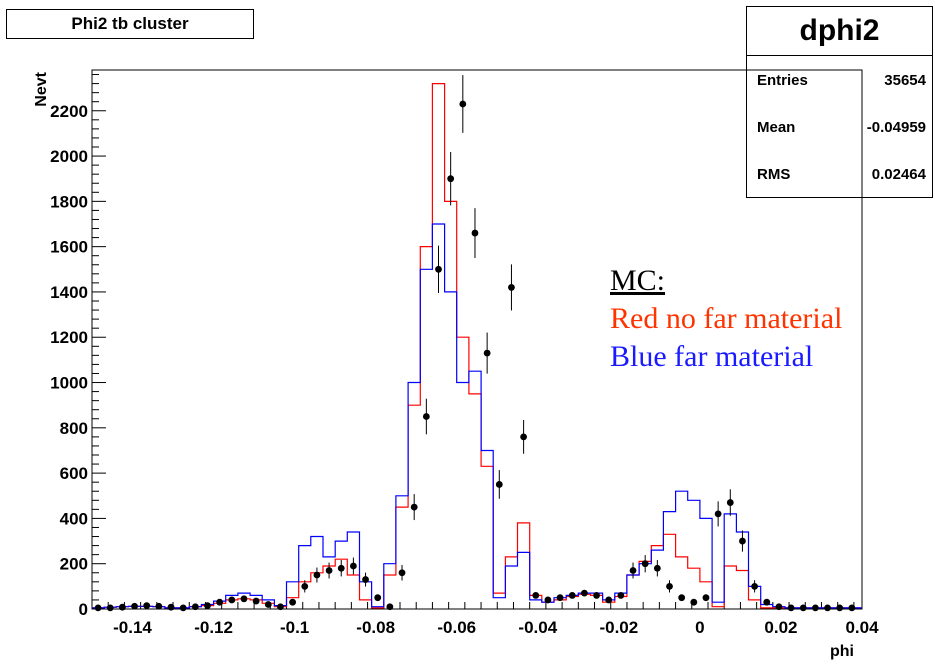 This screenshot has width=935, height=666. What do you see at coordinates (905, 80) in the screenshot?
I see `stats-value: 35654` at bounding box center [905, 80].